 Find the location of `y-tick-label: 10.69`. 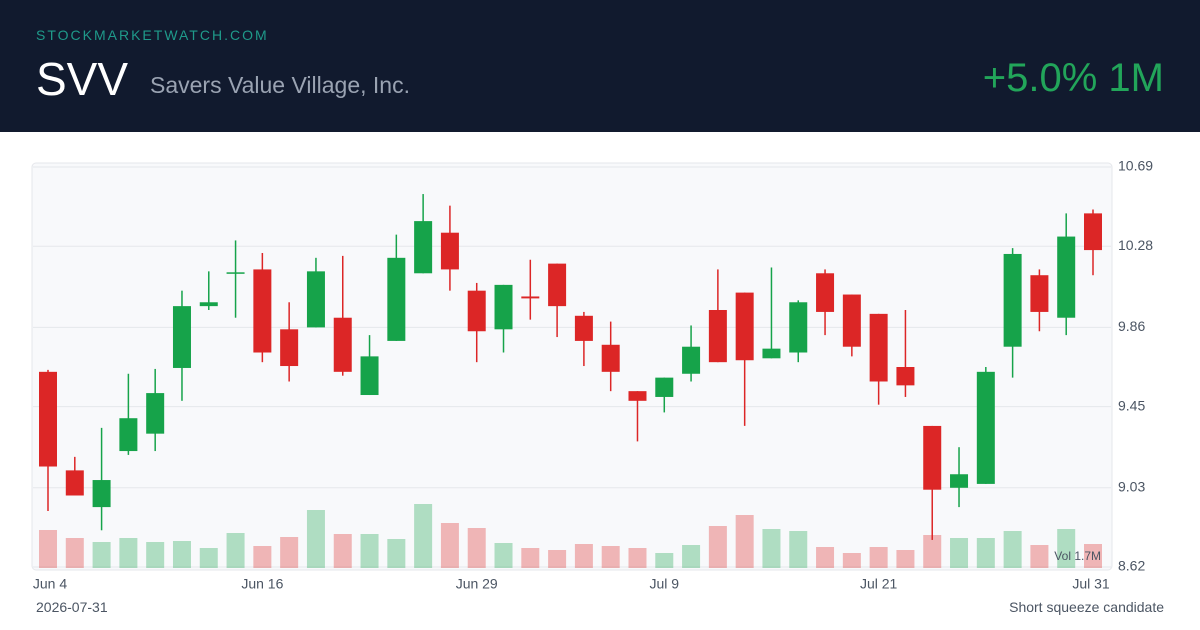

y-tick-label: 10.69 is located at coordinates (1135, 166).